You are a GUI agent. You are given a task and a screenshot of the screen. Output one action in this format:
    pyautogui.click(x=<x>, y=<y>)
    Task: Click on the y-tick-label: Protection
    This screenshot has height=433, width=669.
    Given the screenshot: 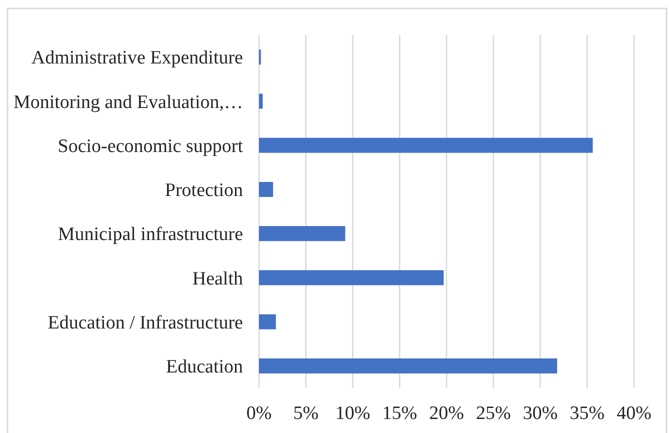 What is the action you would take?
    pyautogui.click(x=204, y=191)
    